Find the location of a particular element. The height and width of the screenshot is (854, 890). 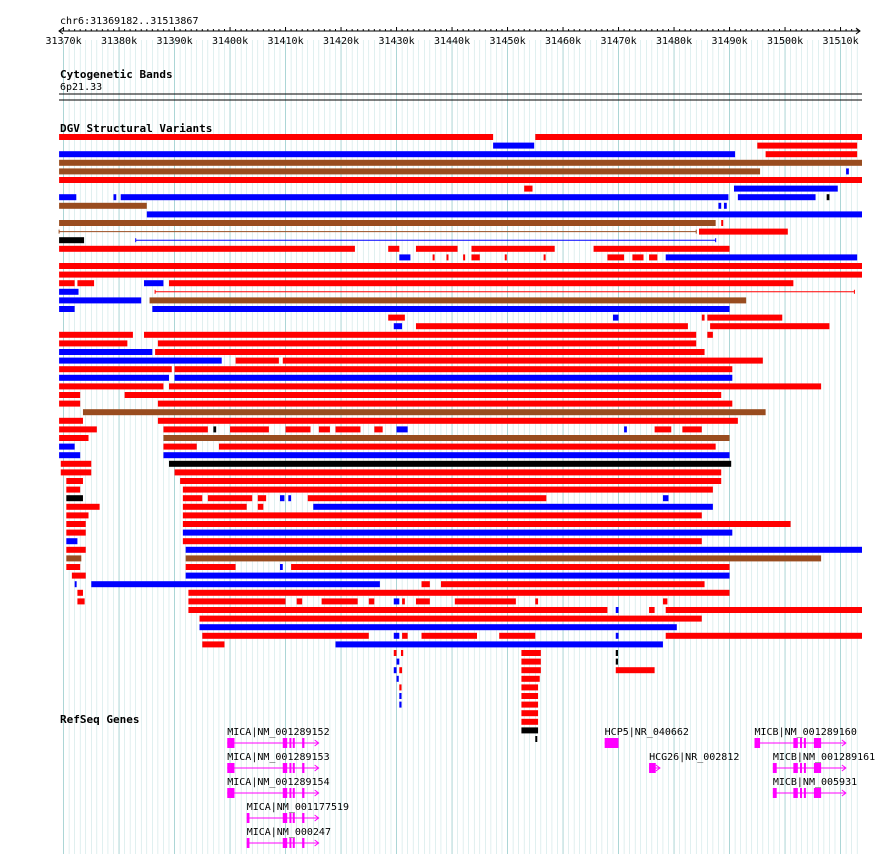

gene-model: MICB|NM_005931 is located at coordinates (814, 787).